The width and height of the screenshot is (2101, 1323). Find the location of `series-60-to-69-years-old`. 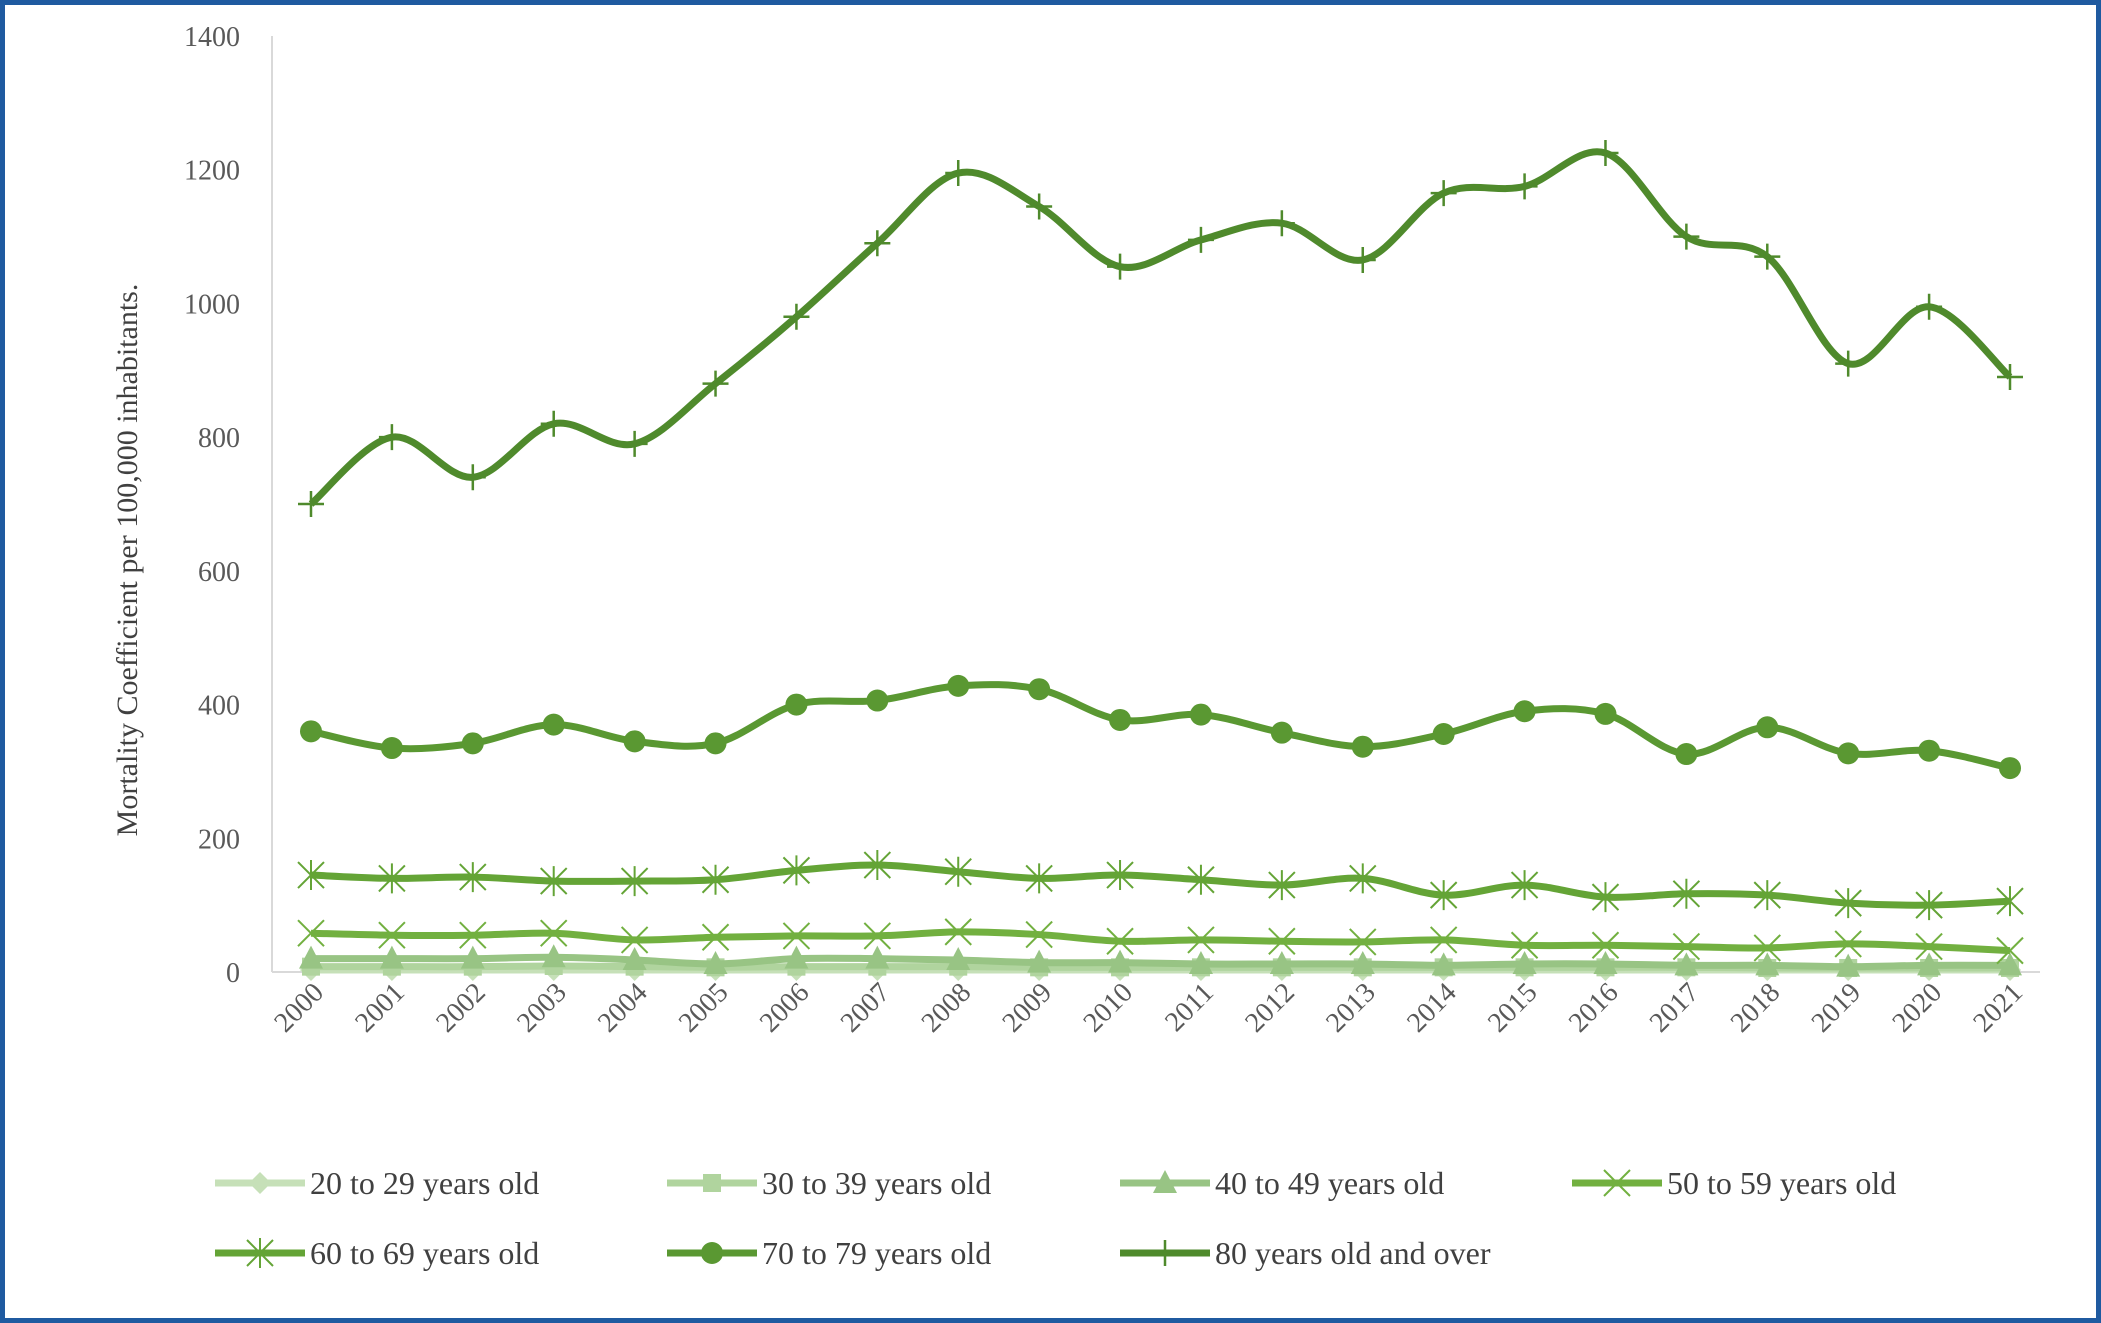

series-60-to-69-years-old is located at coordinates (1160, 885).